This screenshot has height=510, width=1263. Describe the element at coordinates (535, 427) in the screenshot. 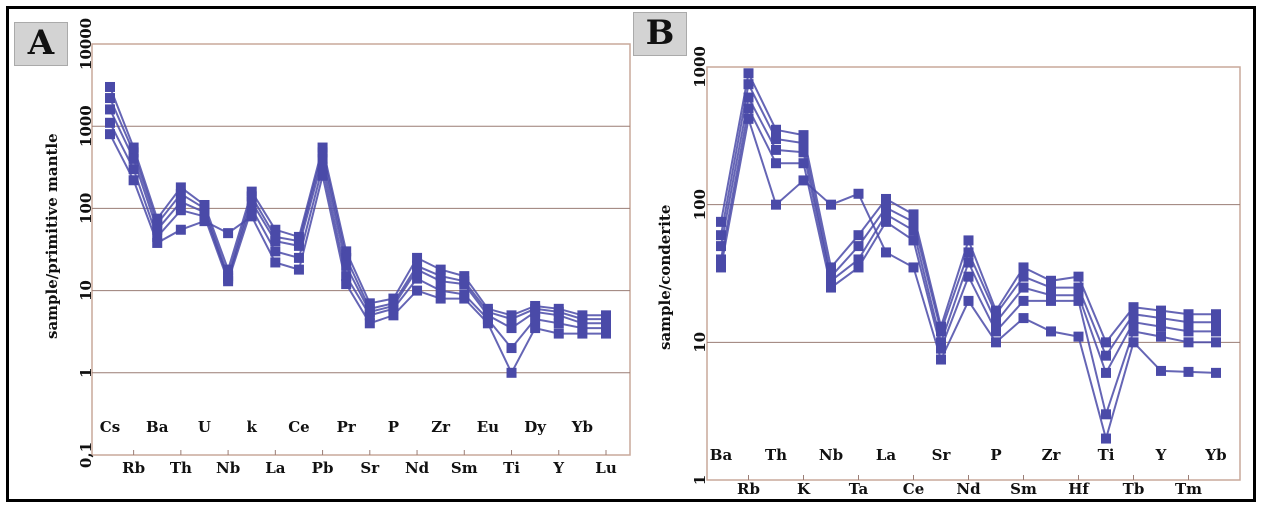

I see `panel-a-x-tick-label: Dy` at that location.